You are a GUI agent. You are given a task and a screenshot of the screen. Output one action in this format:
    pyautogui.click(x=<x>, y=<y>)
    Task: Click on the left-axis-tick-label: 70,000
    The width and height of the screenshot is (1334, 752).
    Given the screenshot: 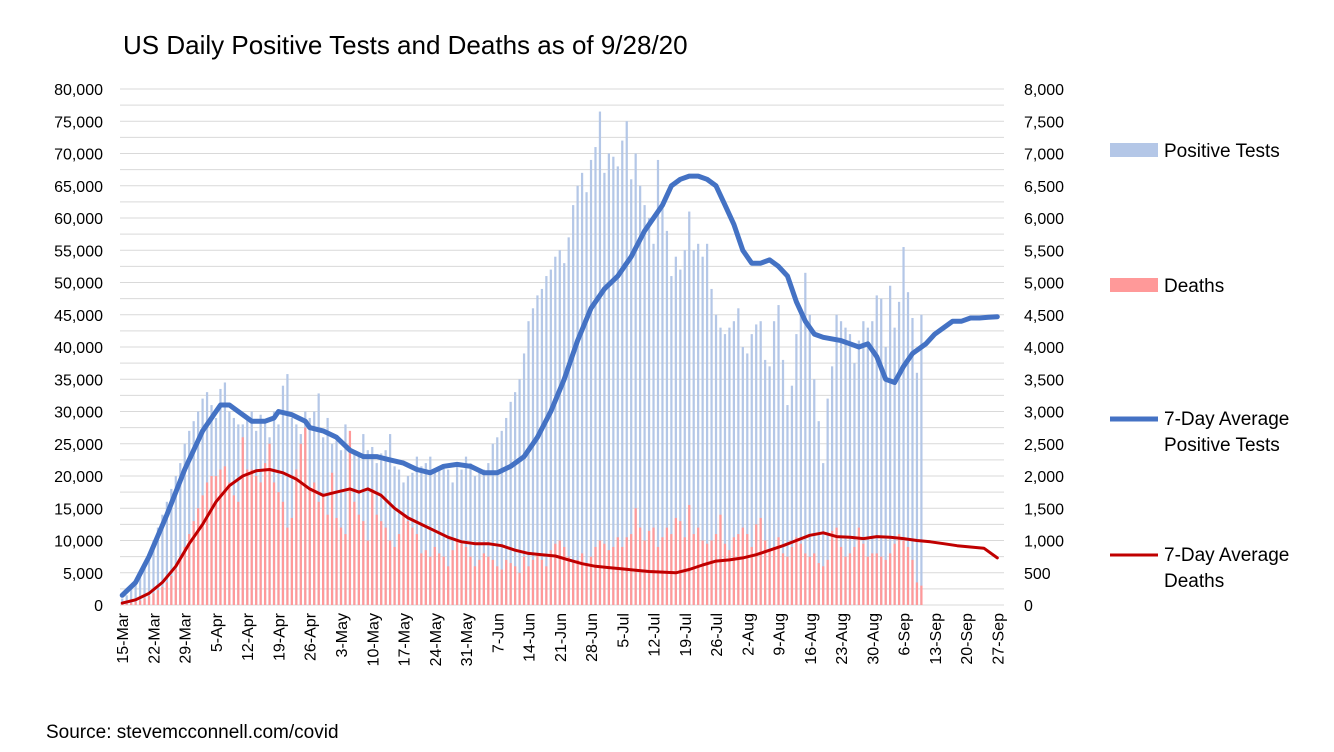 What is the action you would take?
    pyautogui.click(x=78, y=155)
    